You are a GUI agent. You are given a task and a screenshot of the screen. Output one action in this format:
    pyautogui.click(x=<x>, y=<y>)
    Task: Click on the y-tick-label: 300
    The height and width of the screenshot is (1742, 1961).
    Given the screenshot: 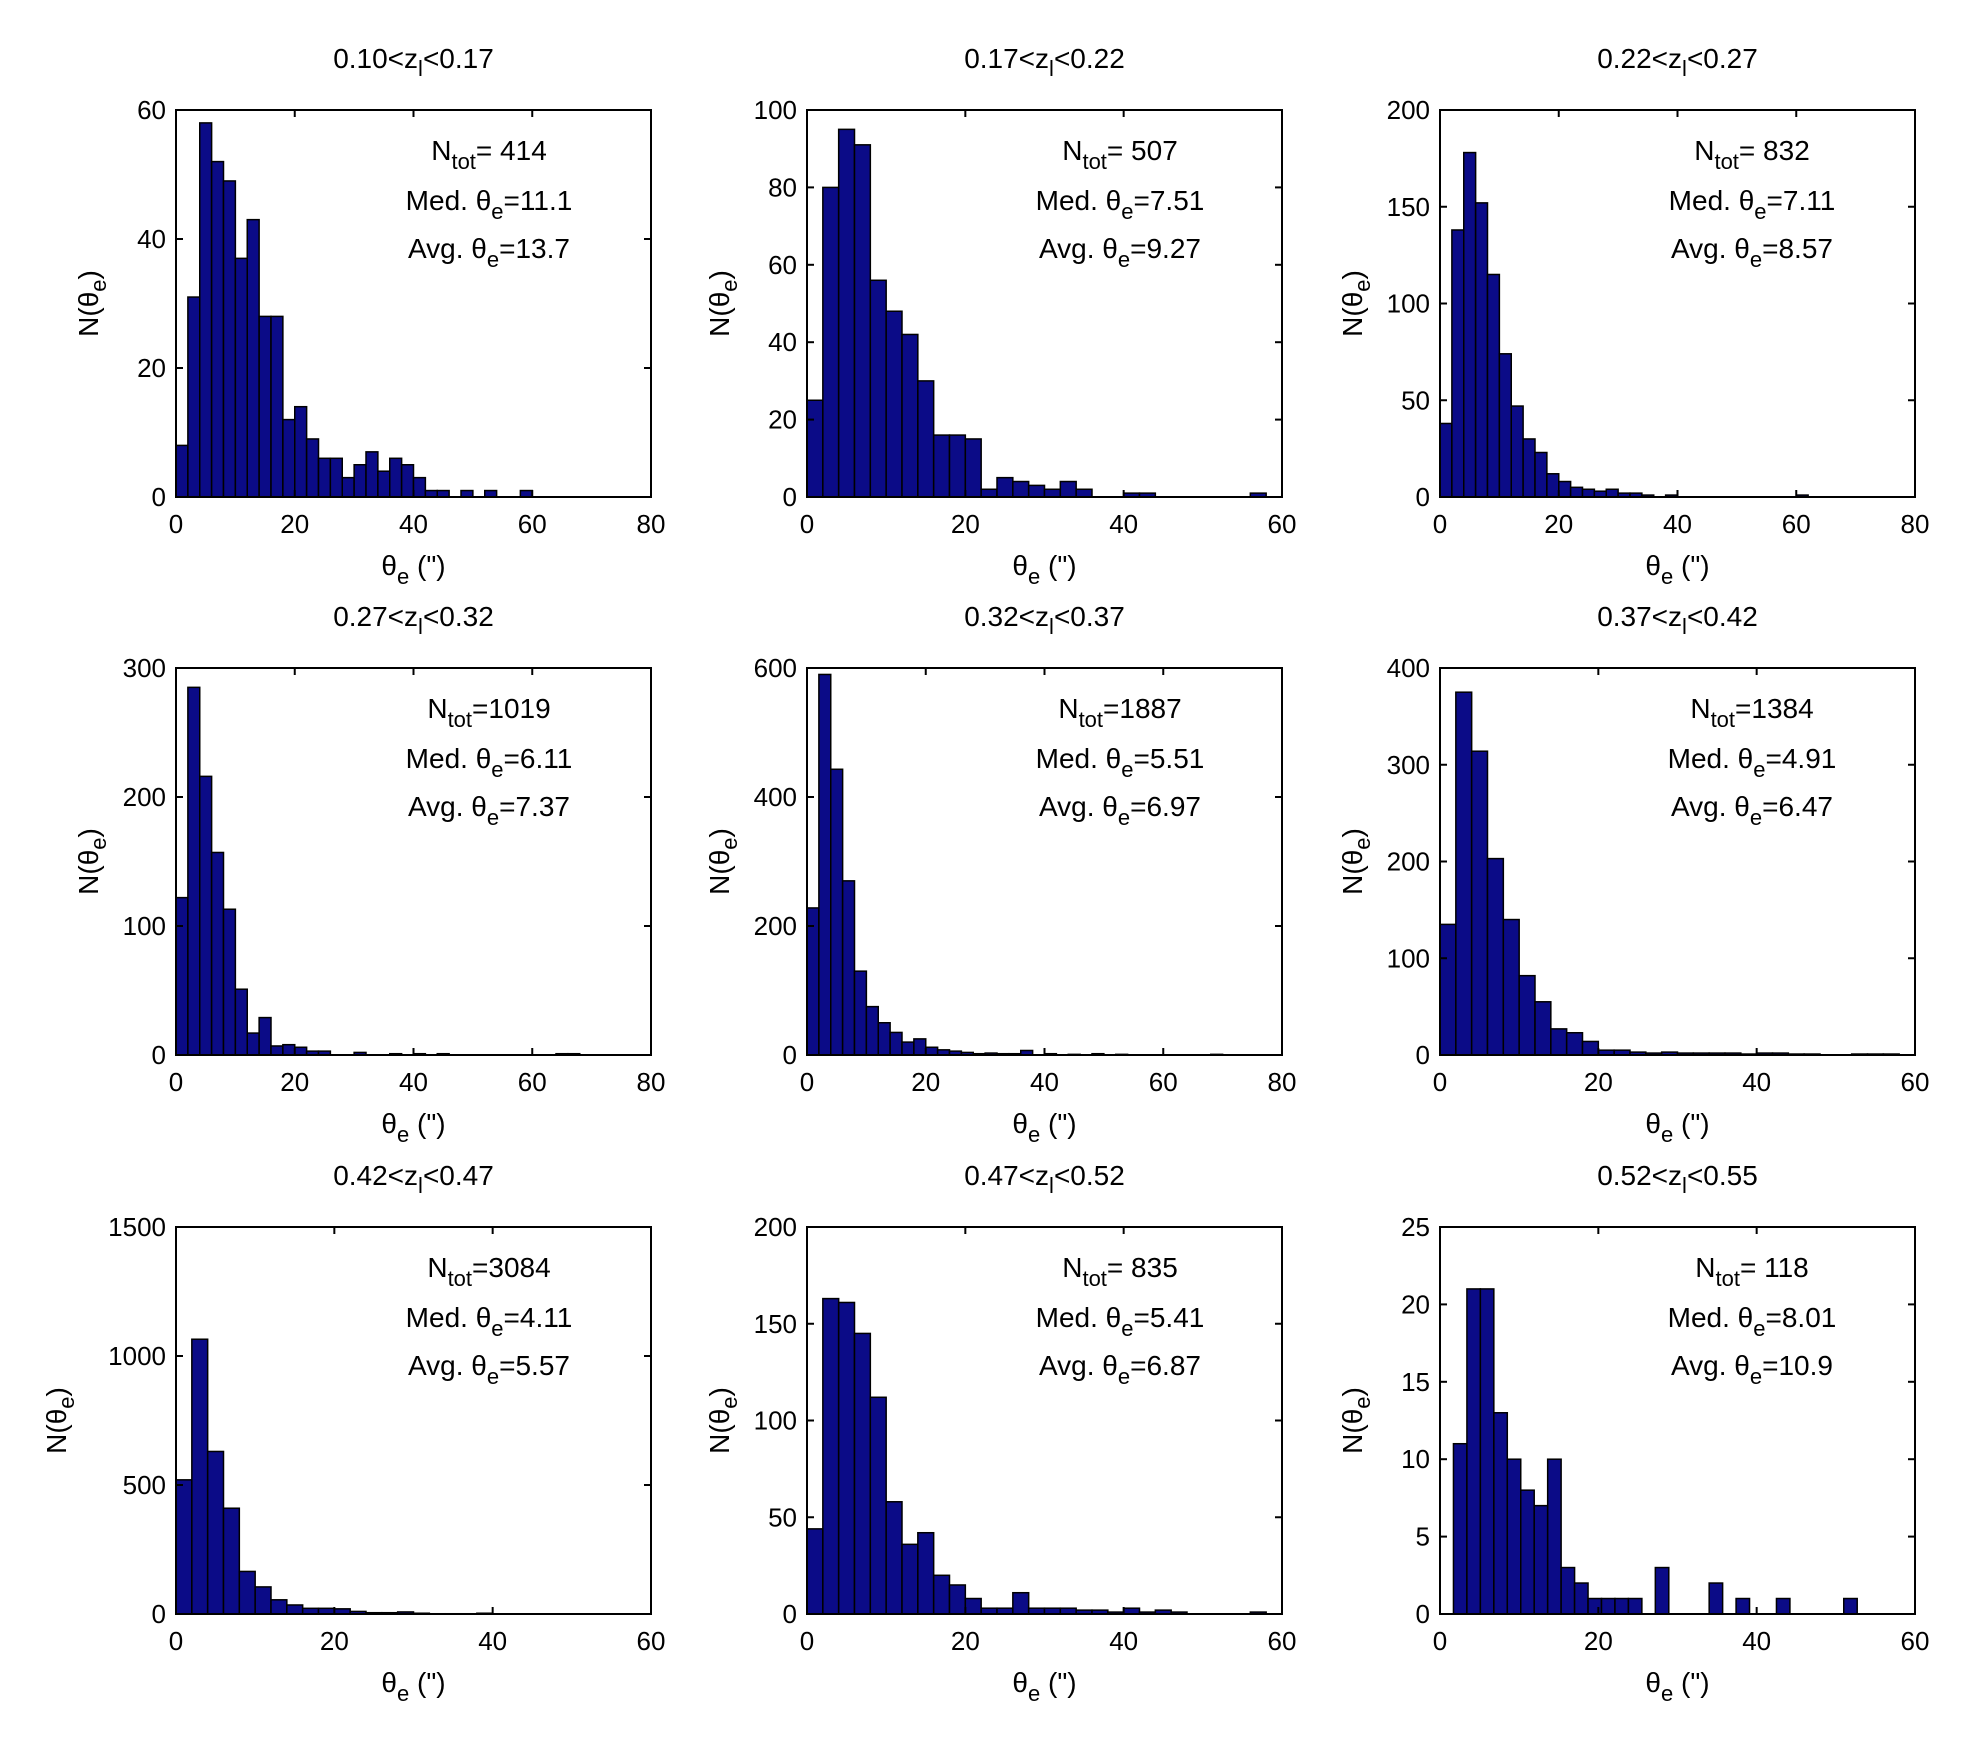 What is the action you would take?
    pyautogui.click(x=144, y=668)
    